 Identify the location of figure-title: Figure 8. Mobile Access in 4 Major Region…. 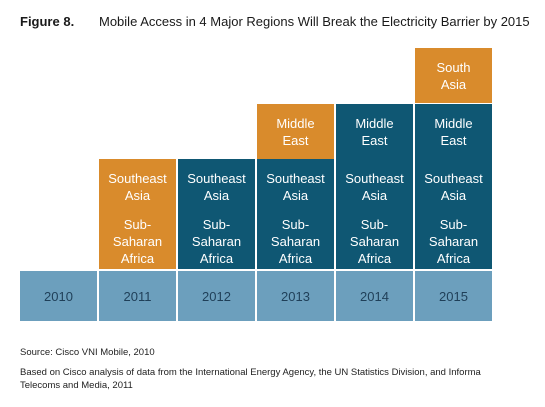
(275, 21).